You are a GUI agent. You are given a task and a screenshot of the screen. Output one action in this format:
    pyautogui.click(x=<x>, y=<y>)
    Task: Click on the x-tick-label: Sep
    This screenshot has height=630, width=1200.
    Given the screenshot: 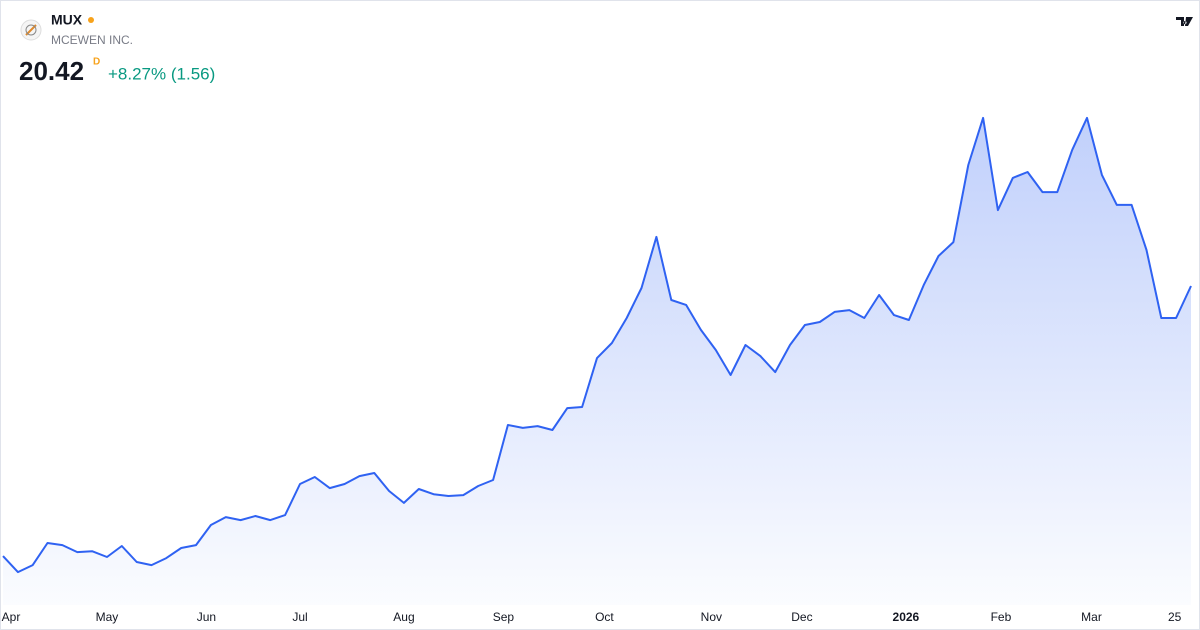 What is the action you would take?
    pyautogui.click(x=504, y=617)
    